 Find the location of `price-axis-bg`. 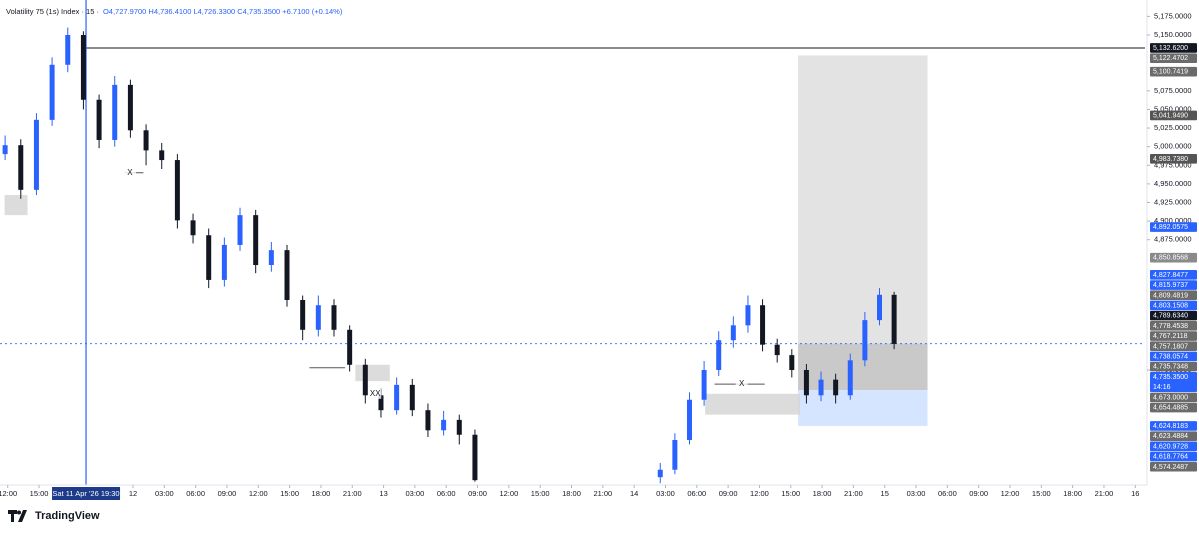

price-axis-bg is located at coordinates (1173, 252).